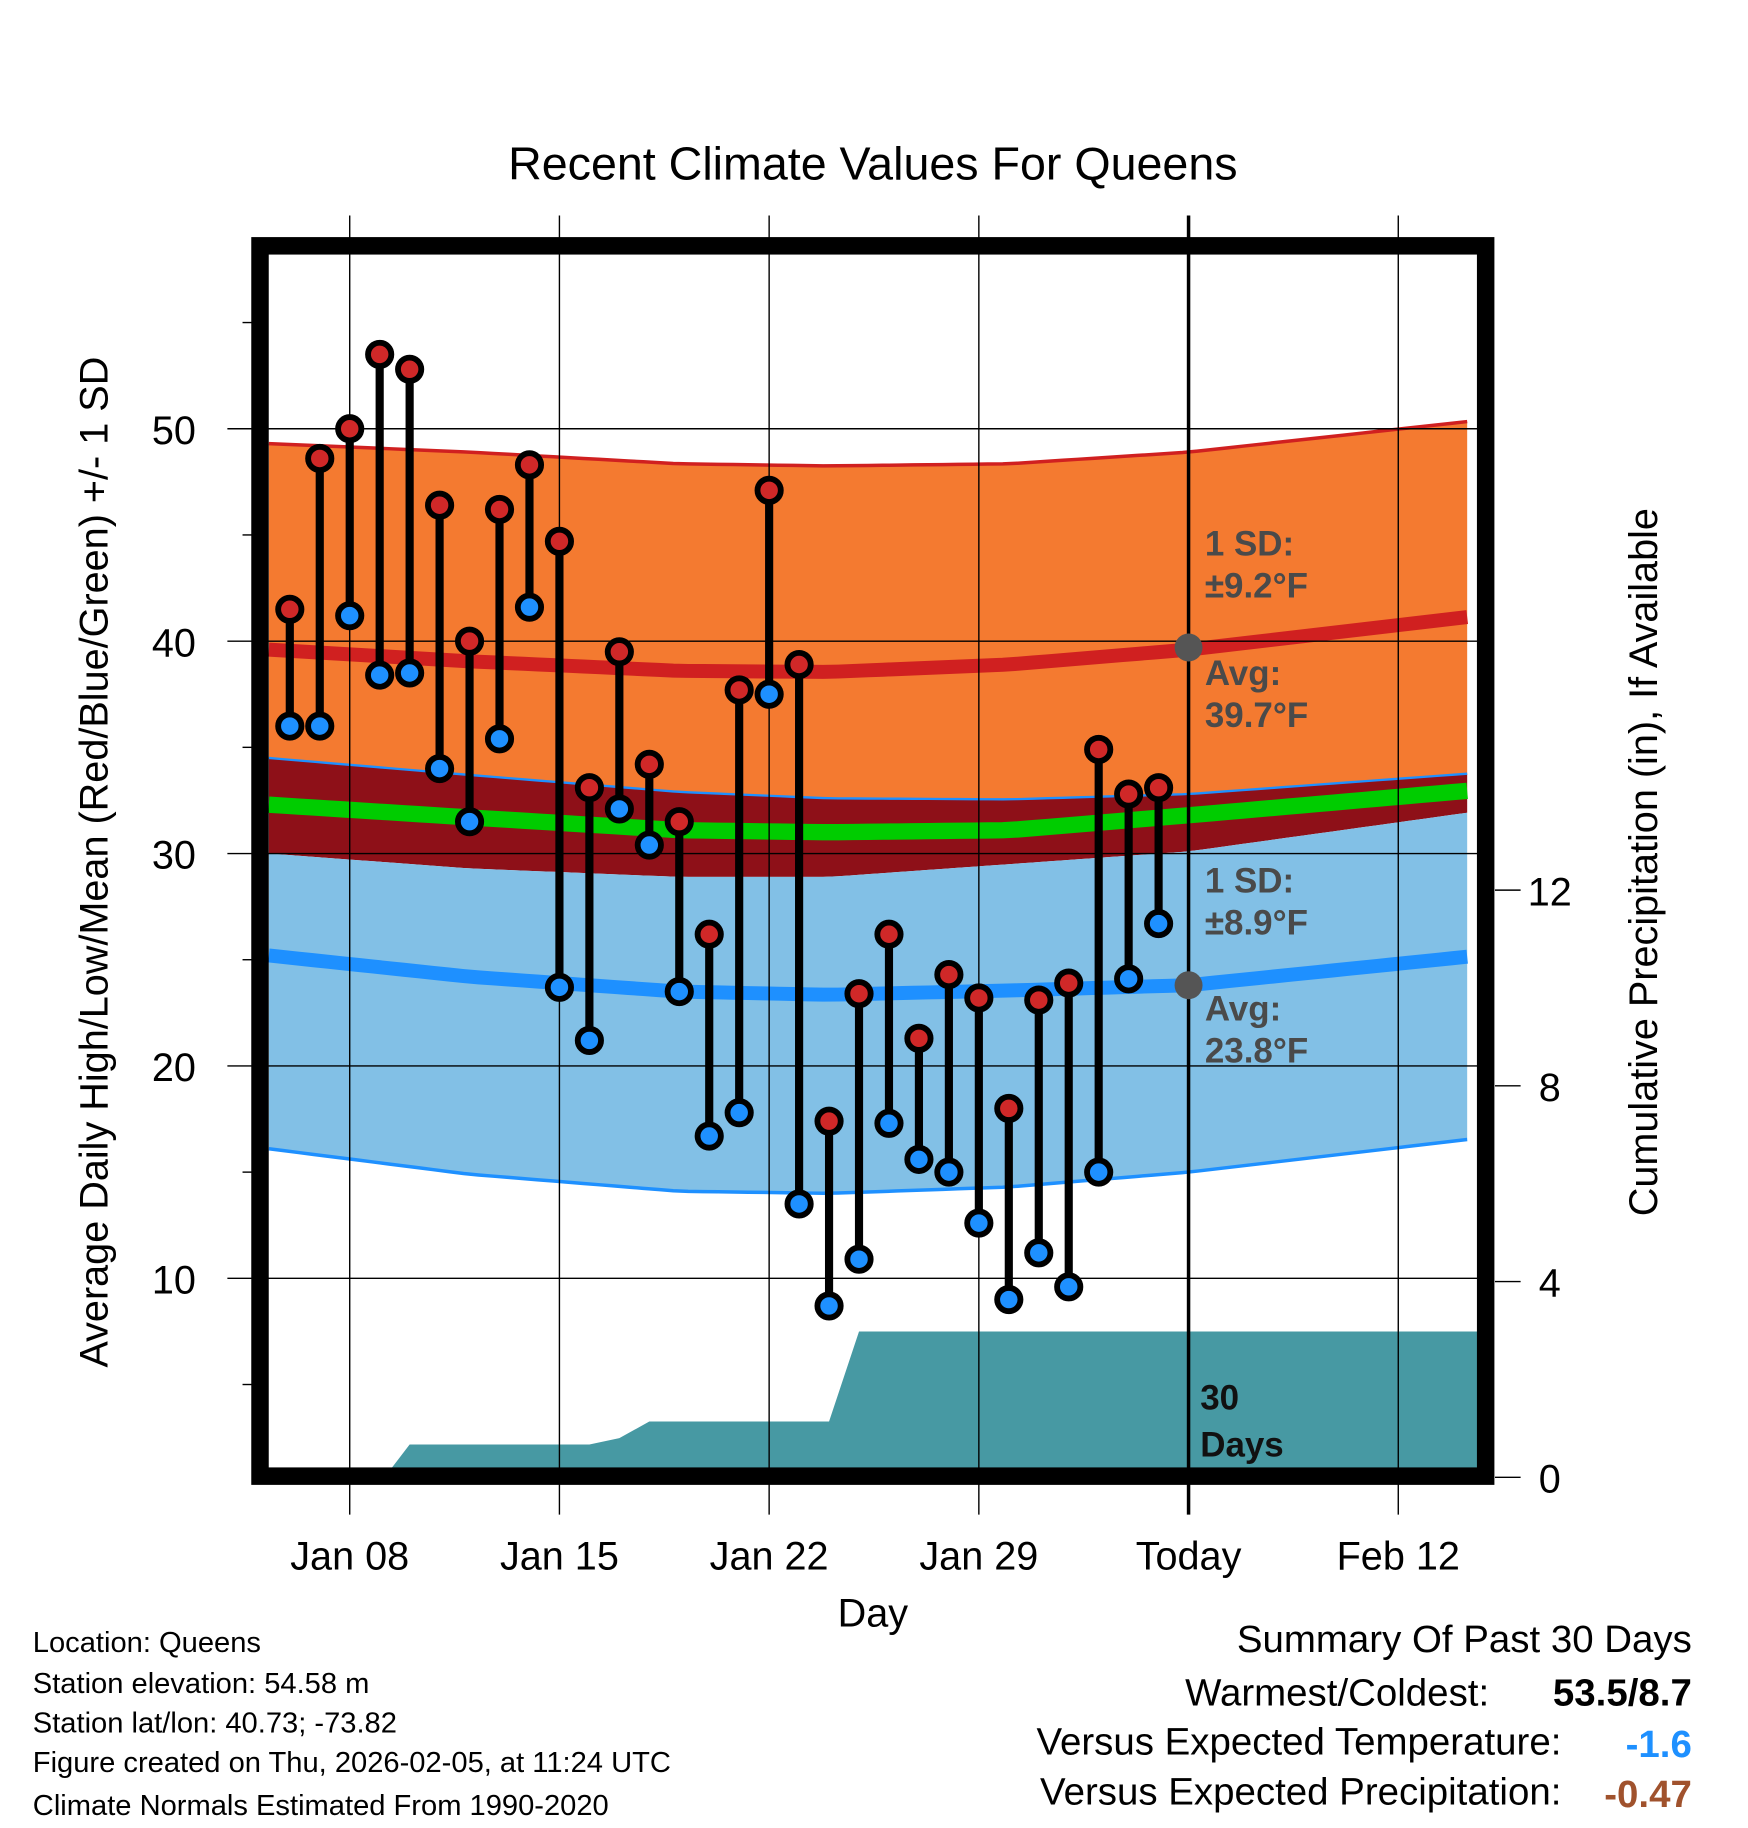 This screenshot has width=1748, height=1828. What do you see at coordinates (1298, 1742) in the screenshot?
I see `temp-vs-expected-label: Versus Expected Temperature:` at bounding box center [1298, 1742].